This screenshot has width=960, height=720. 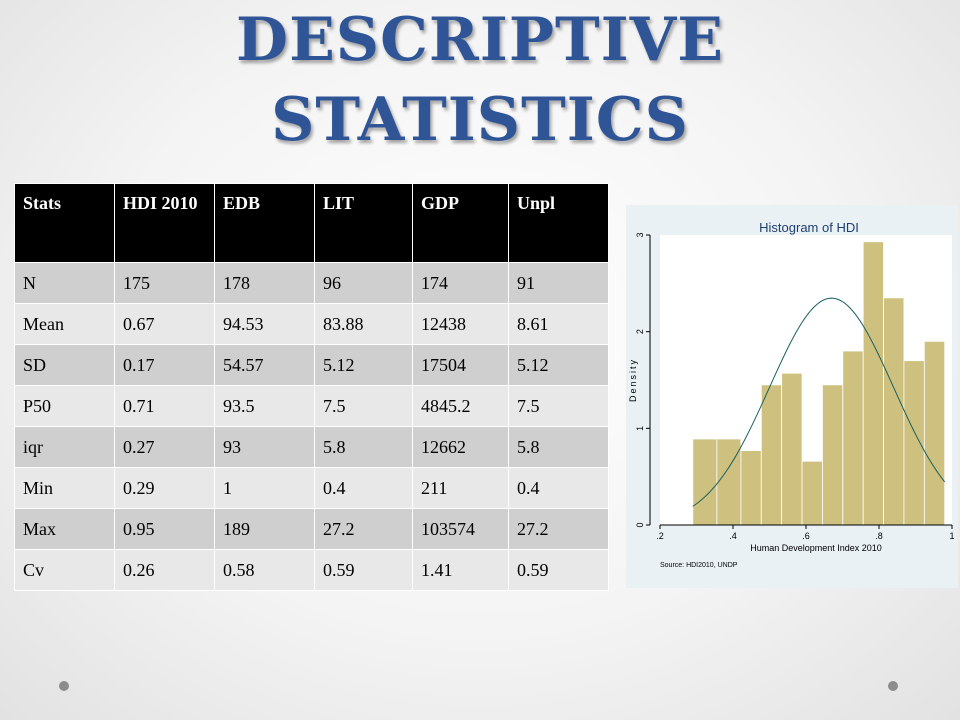 What do you see at coordinates (816, 548) in the screenshot?
I see `x-axis-label: Human Development Index 2010` at bounding box center [816, 548].